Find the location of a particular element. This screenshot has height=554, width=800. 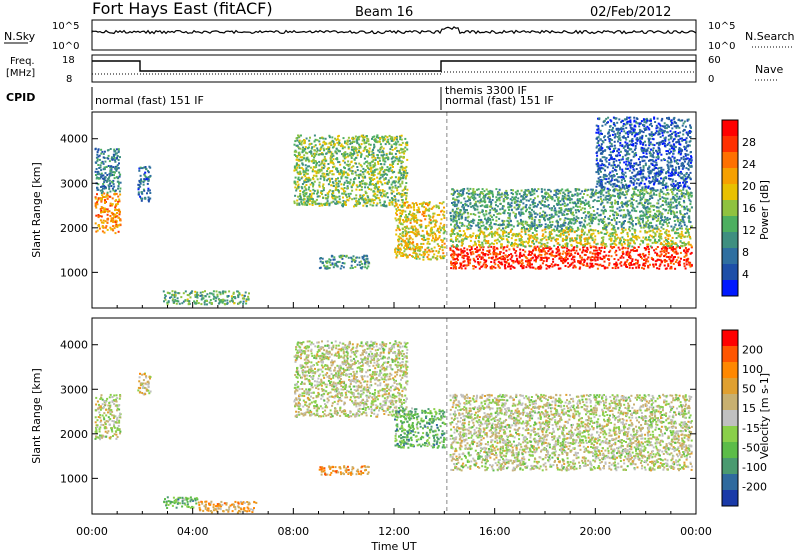

nsearch-tick-bottom: 10^0 is located at coordinates (721, 46).